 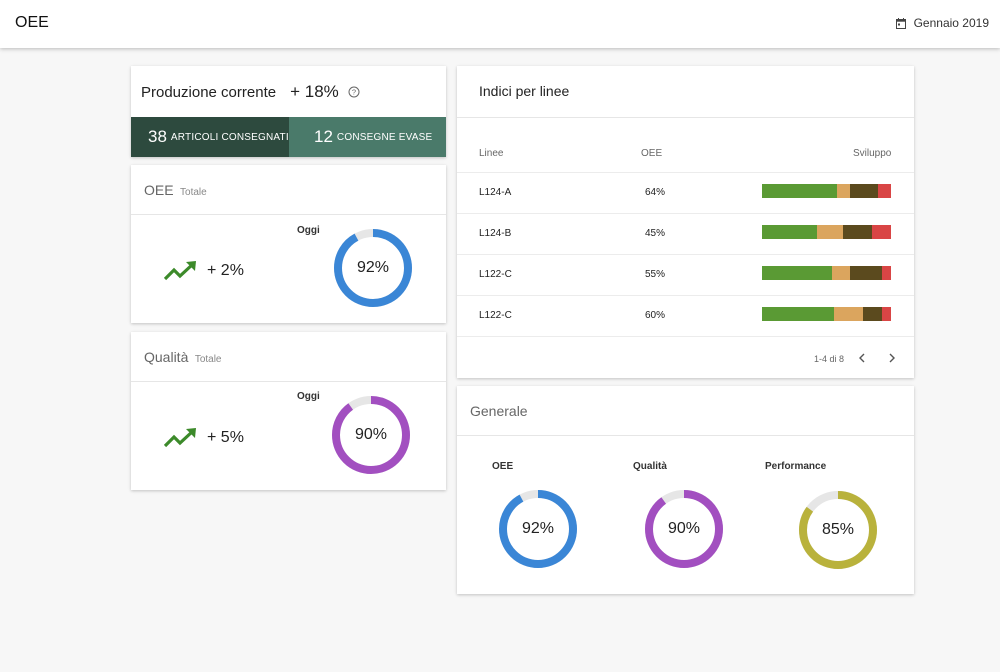 I want to click on table-footer: 1-4 di 8, so click(x=685, y=357).